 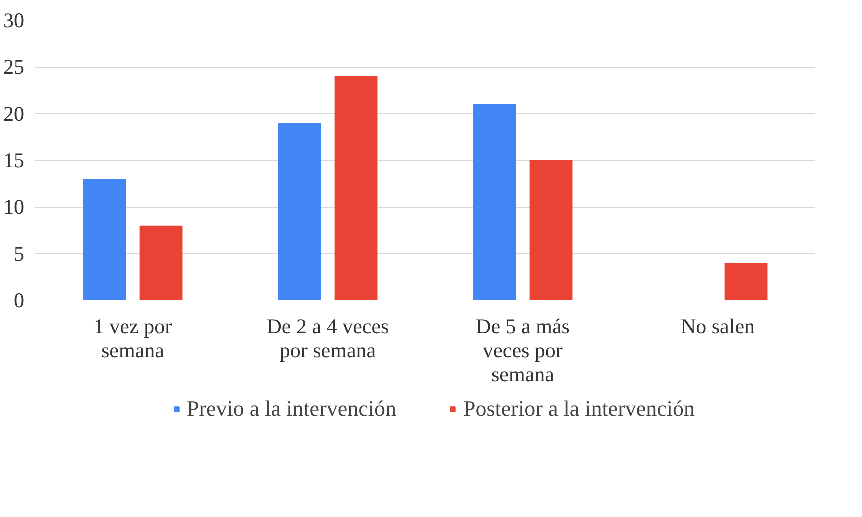 I want to click on x-tick-label: De 2 a 4 veces por semana, so click(x=328, y=338).